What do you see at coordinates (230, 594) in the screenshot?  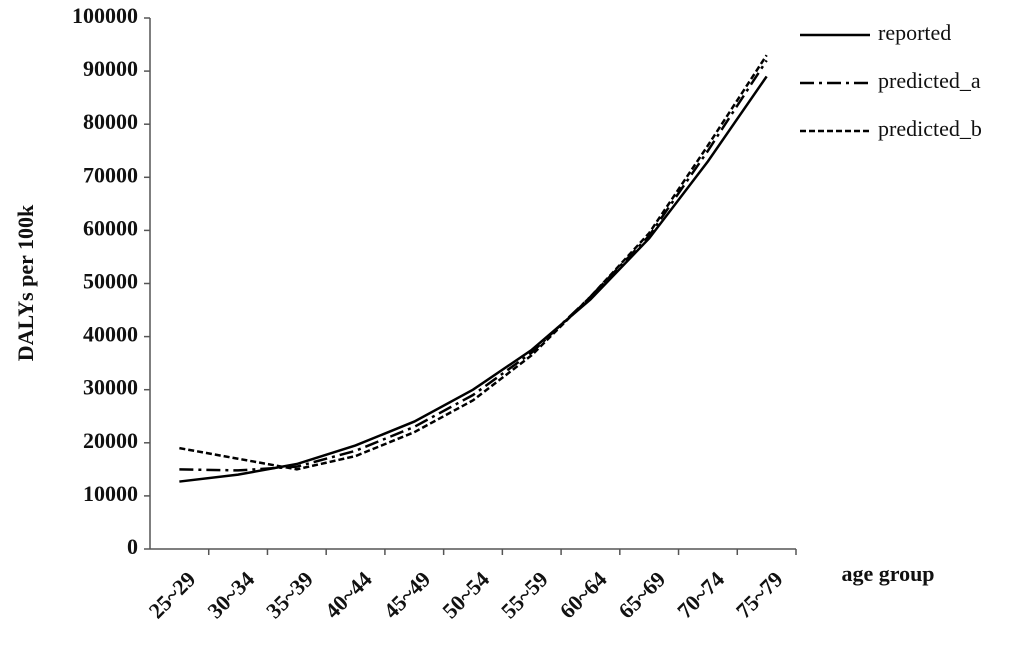 I see `x-tick-label: 30~34` at bounding box center [230, 594].